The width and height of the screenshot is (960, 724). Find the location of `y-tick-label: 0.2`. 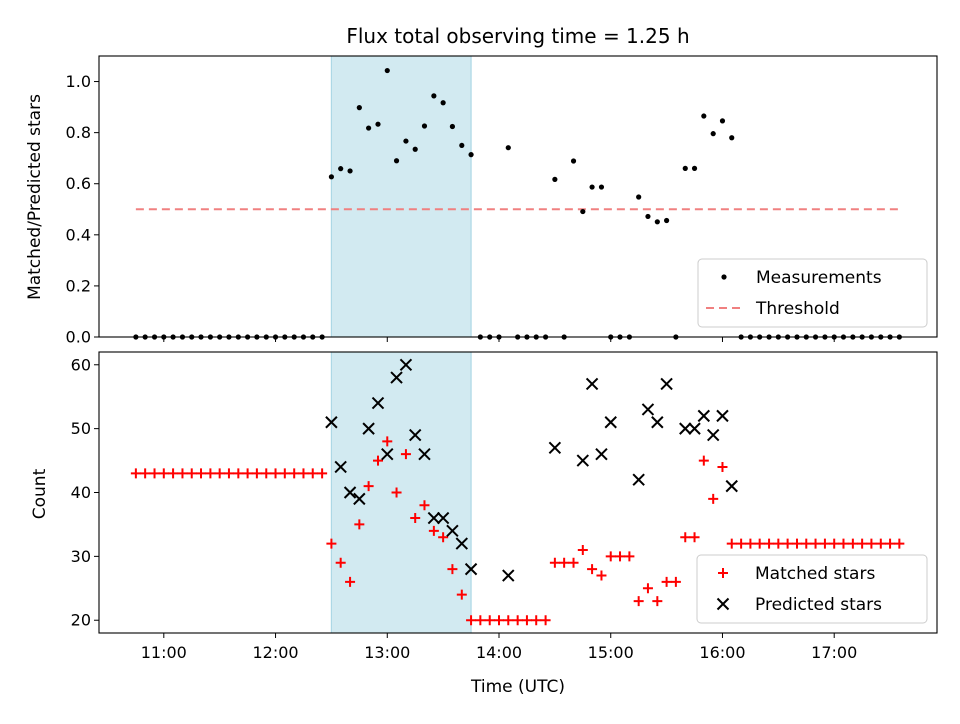

y-tick-label: 0.2 is located at coordinates (78, 285).